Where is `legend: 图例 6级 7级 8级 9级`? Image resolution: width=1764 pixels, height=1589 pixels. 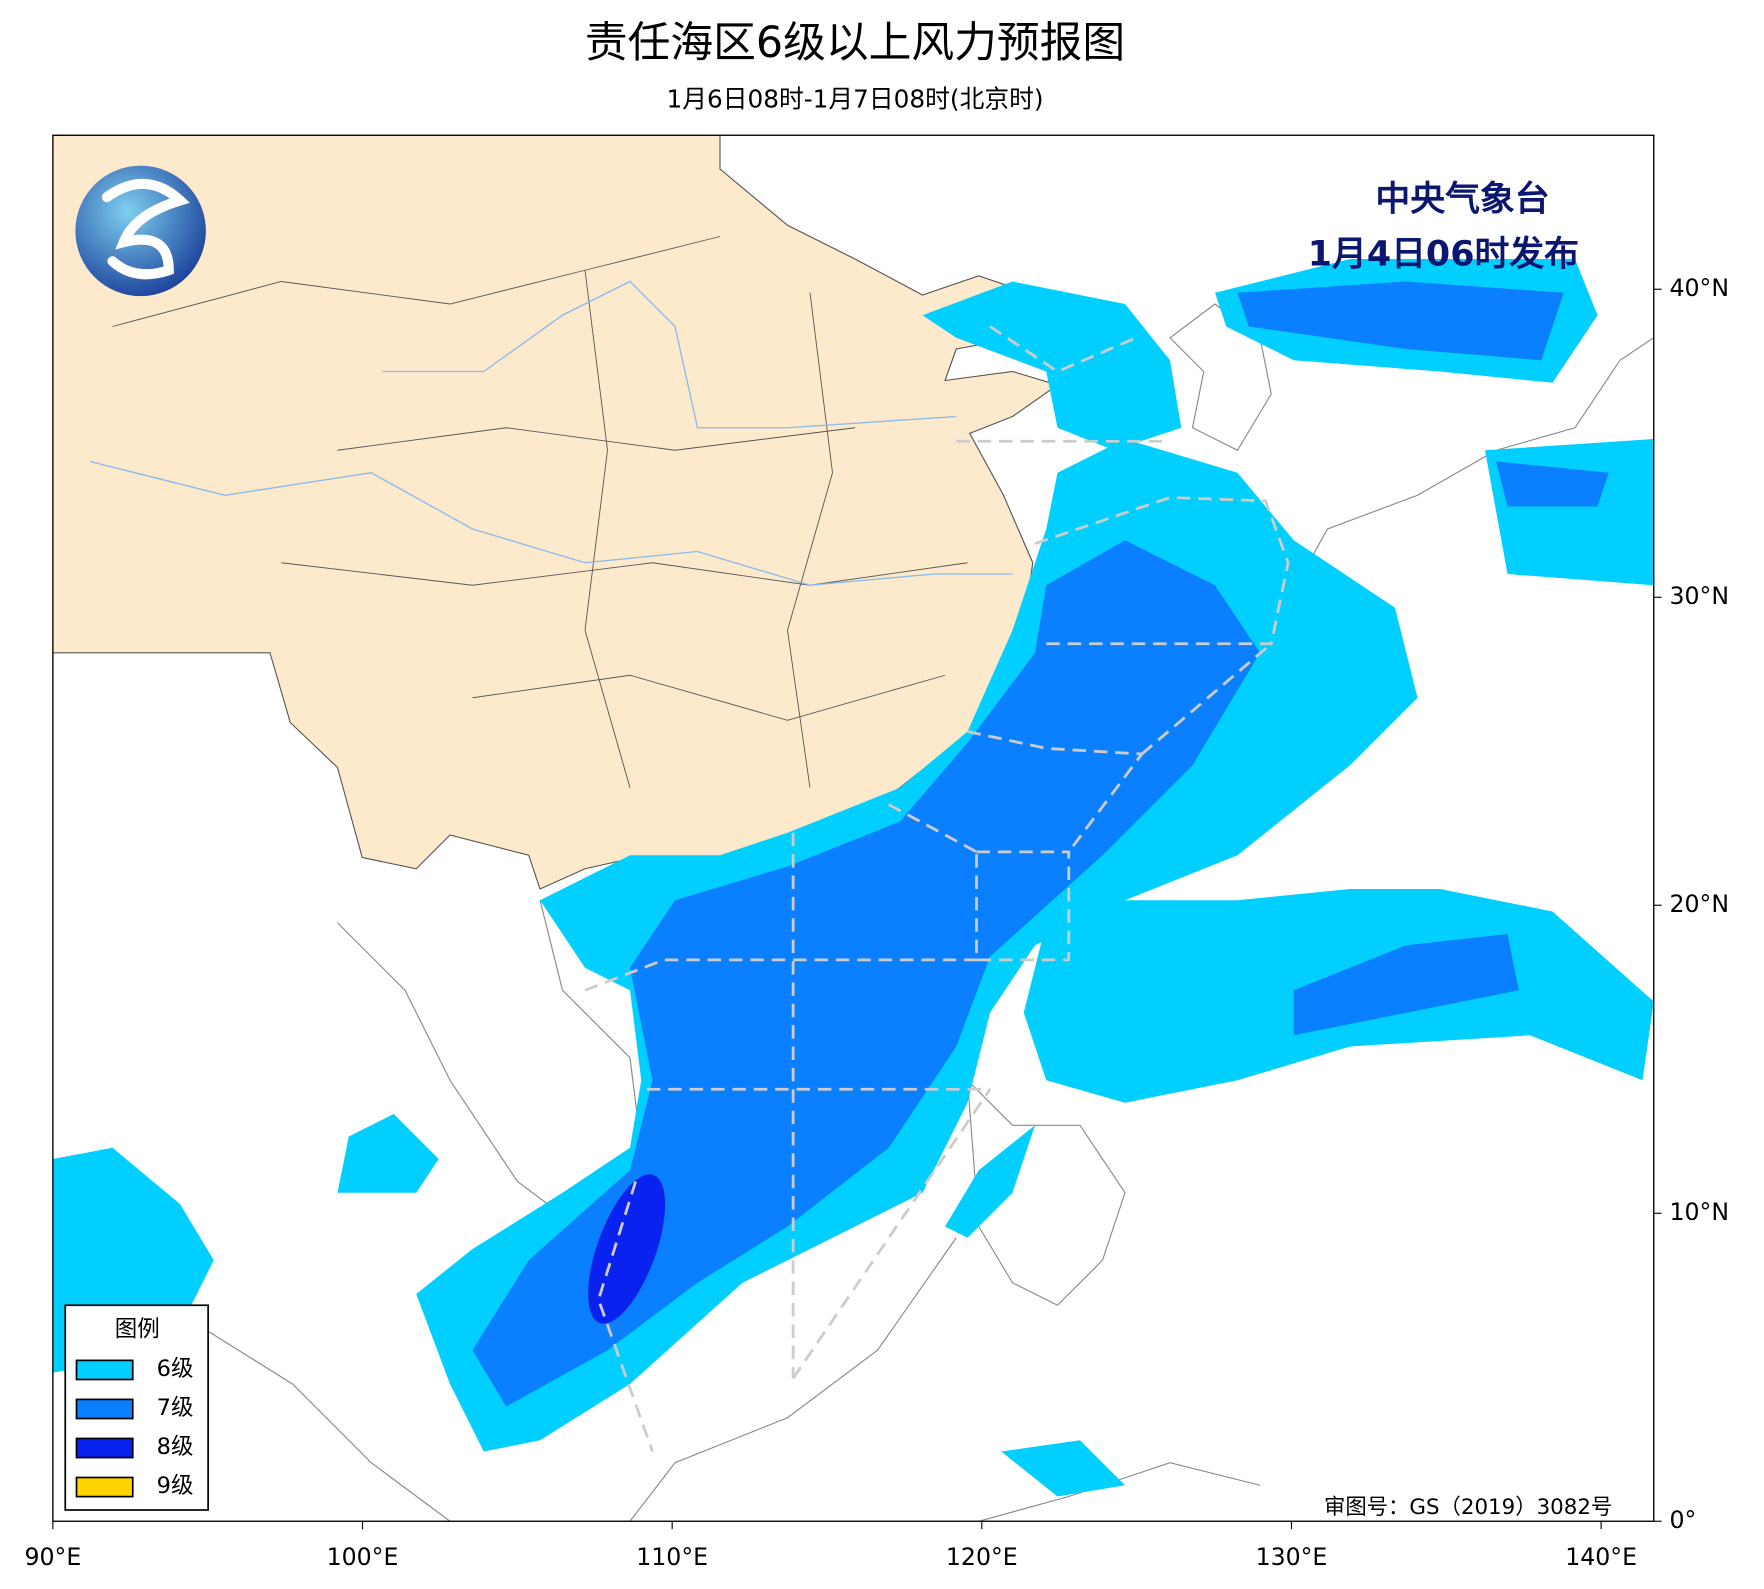 legend: 图例 6级 7级 8级 9级 is located at coordinates (136, 1407).